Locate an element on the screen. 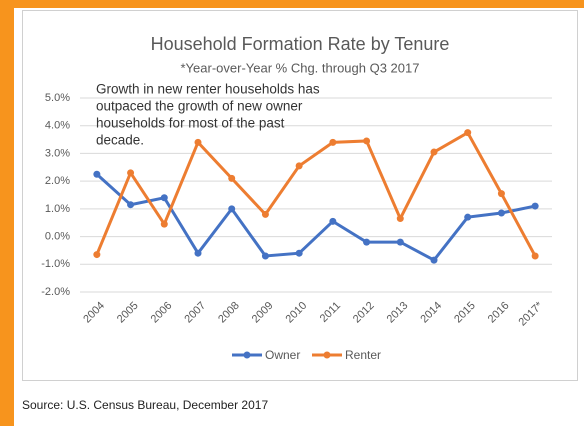 Image resolution: width=584 pixels, height=431 pixels. y-tick-label: 0.0% is located at coordinates (57, 236).